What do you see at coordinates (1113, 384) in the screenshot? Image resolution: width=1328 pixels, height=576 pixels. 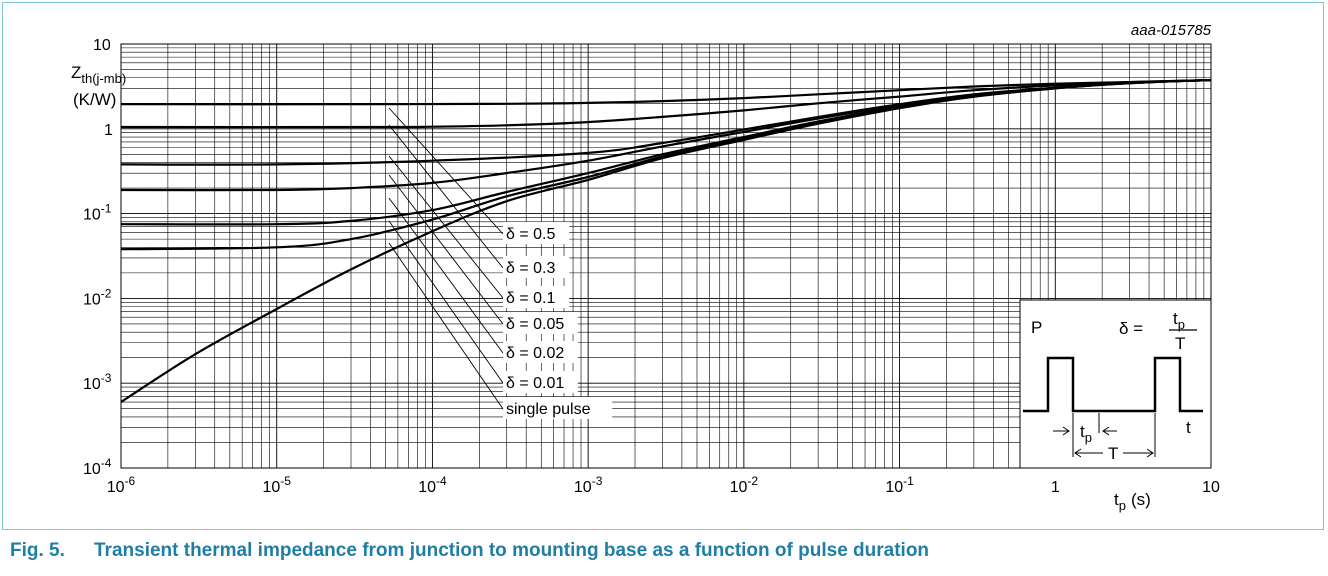 I see `inset-pulse-waveform` at bounding box center [1113, 384].